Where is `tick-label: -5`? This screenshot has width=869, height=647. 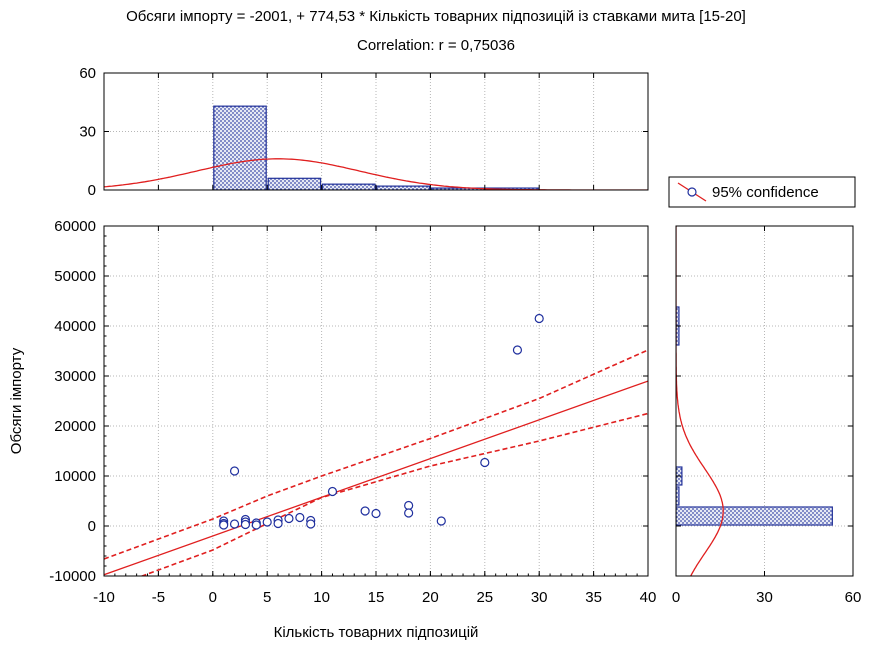 tick-label: -5 is located at coordinates (158, 597).